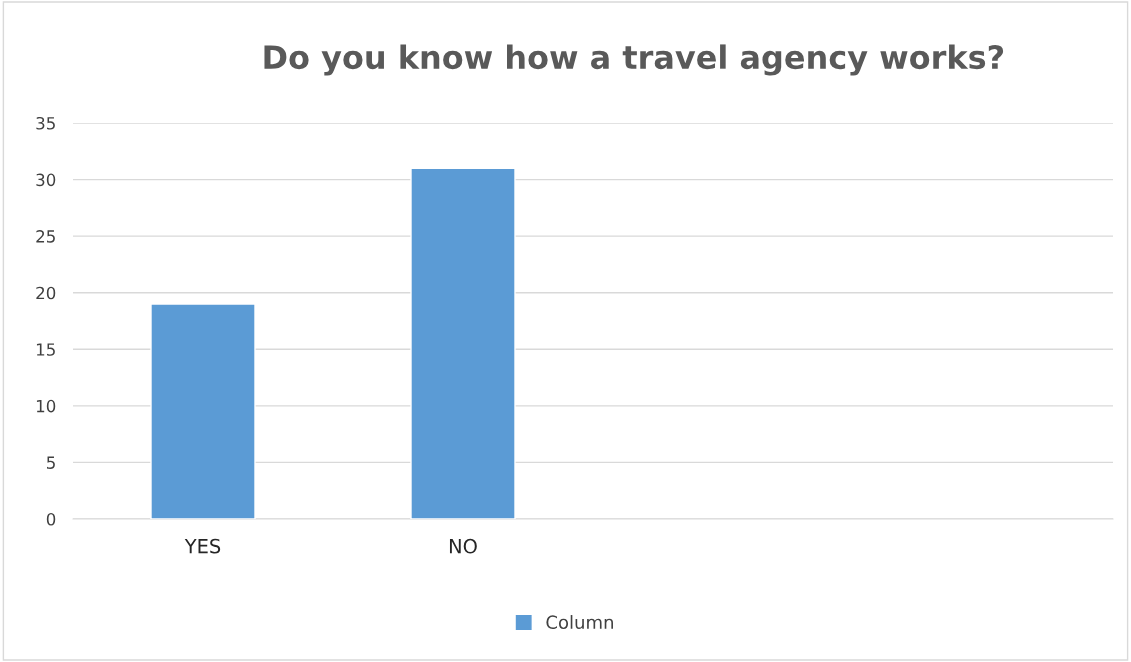 The image size is (1131, 662). Describe the element at coordinates (202, 546) in the screenshot. I see `x-tick-label: YES` at that location.